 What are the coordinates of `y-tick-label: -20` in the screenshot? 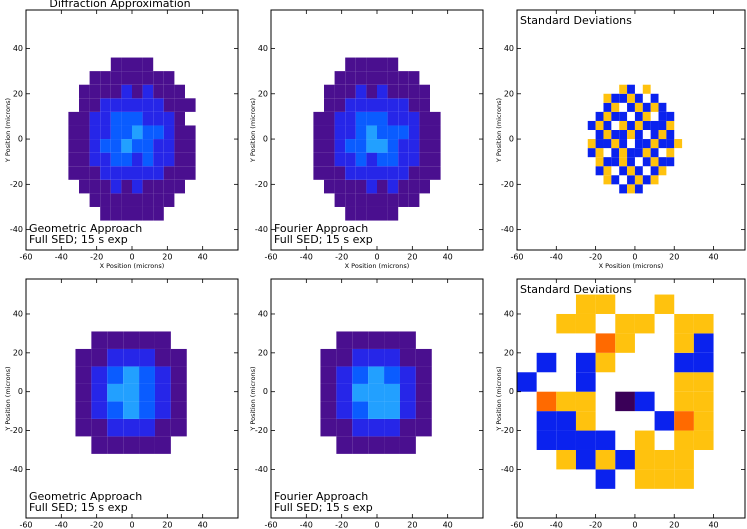 It's located at (507, 184).